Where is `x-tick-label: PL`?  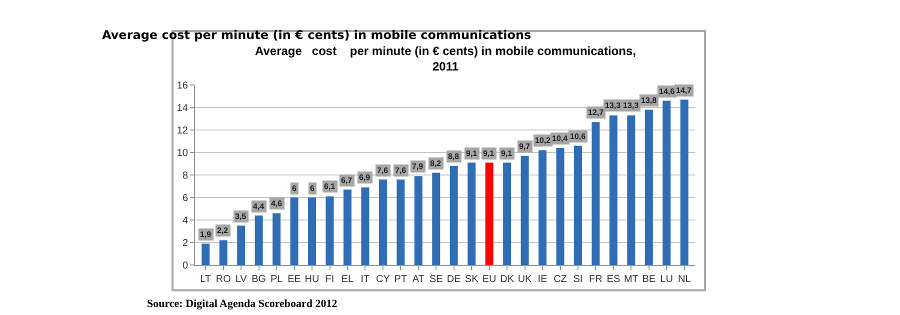 x-tick-label: PL is located at coordinates (277, 279).